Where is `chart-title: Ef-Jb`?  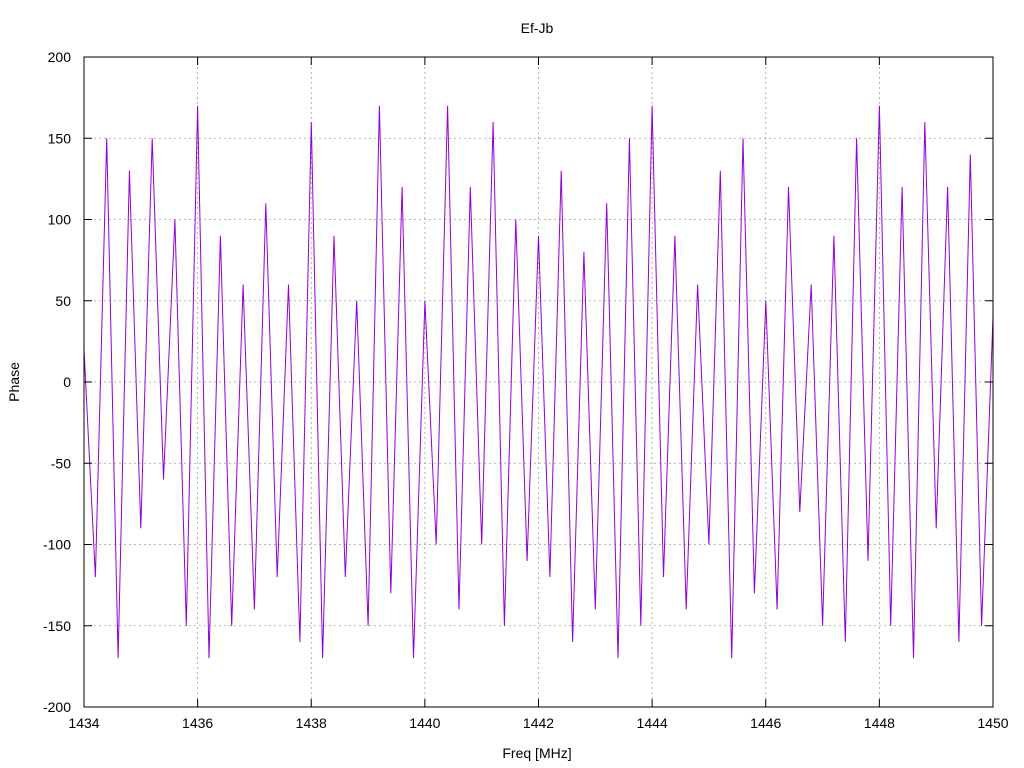 chart-title: Ef-Jb is located at coordinates (537, 28).